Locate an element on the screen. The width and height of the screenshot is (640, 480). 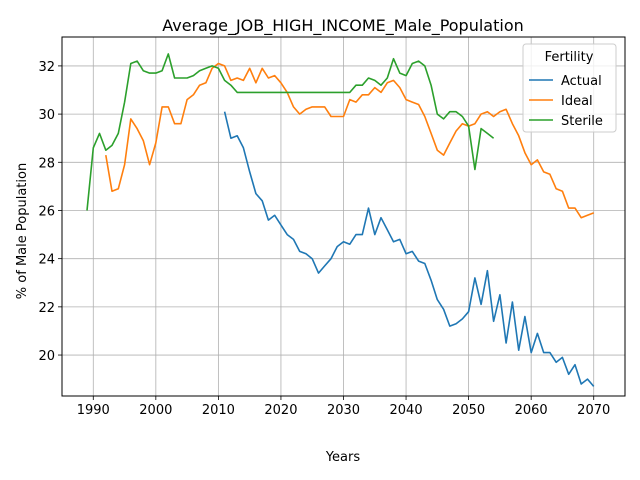
y-tick-label: 28 is located at coordinates (46, 163).